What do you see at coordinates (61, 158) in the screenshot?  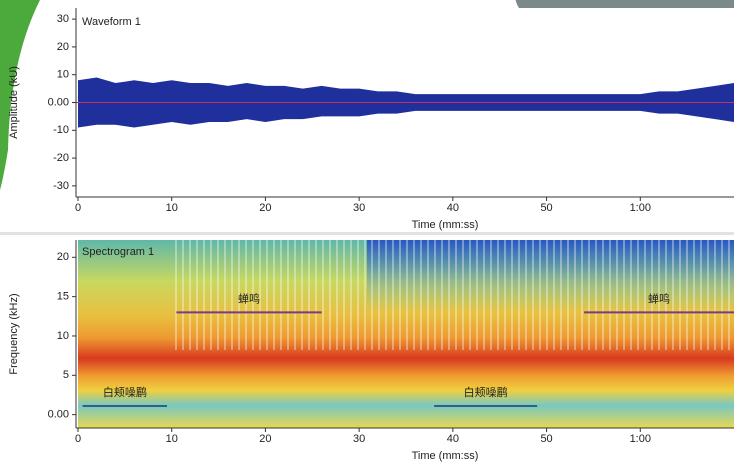 I see `y-tick-label: -20` at bounding box center [61, 158].